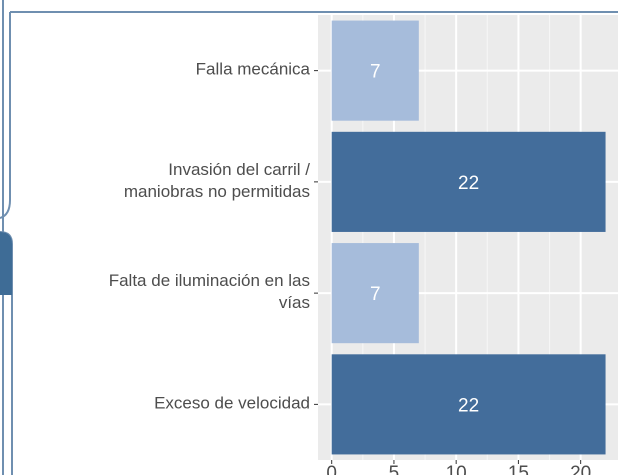 The image size is (618, 475). I want to click on x-tick-label: 5, so click(394, 469).